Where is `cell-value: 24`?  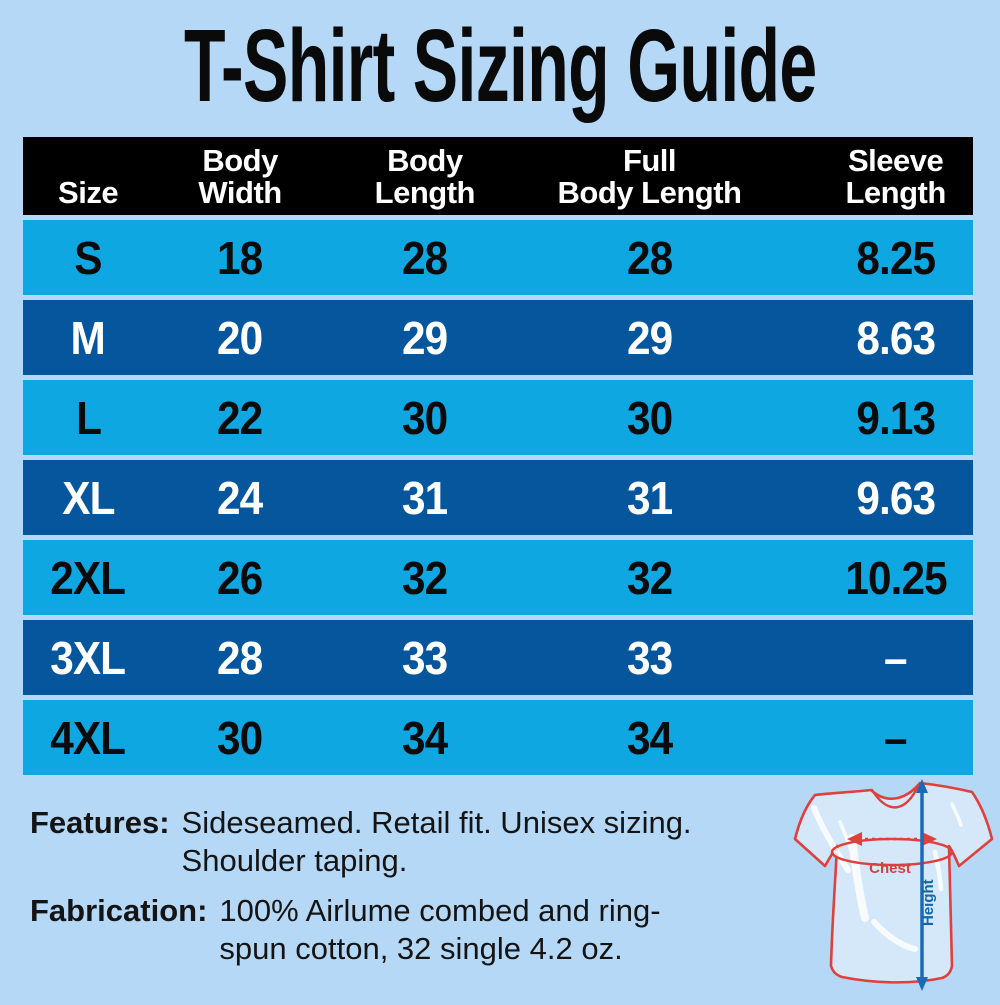
cell-value: 24 is located at coordinates (240, 497).